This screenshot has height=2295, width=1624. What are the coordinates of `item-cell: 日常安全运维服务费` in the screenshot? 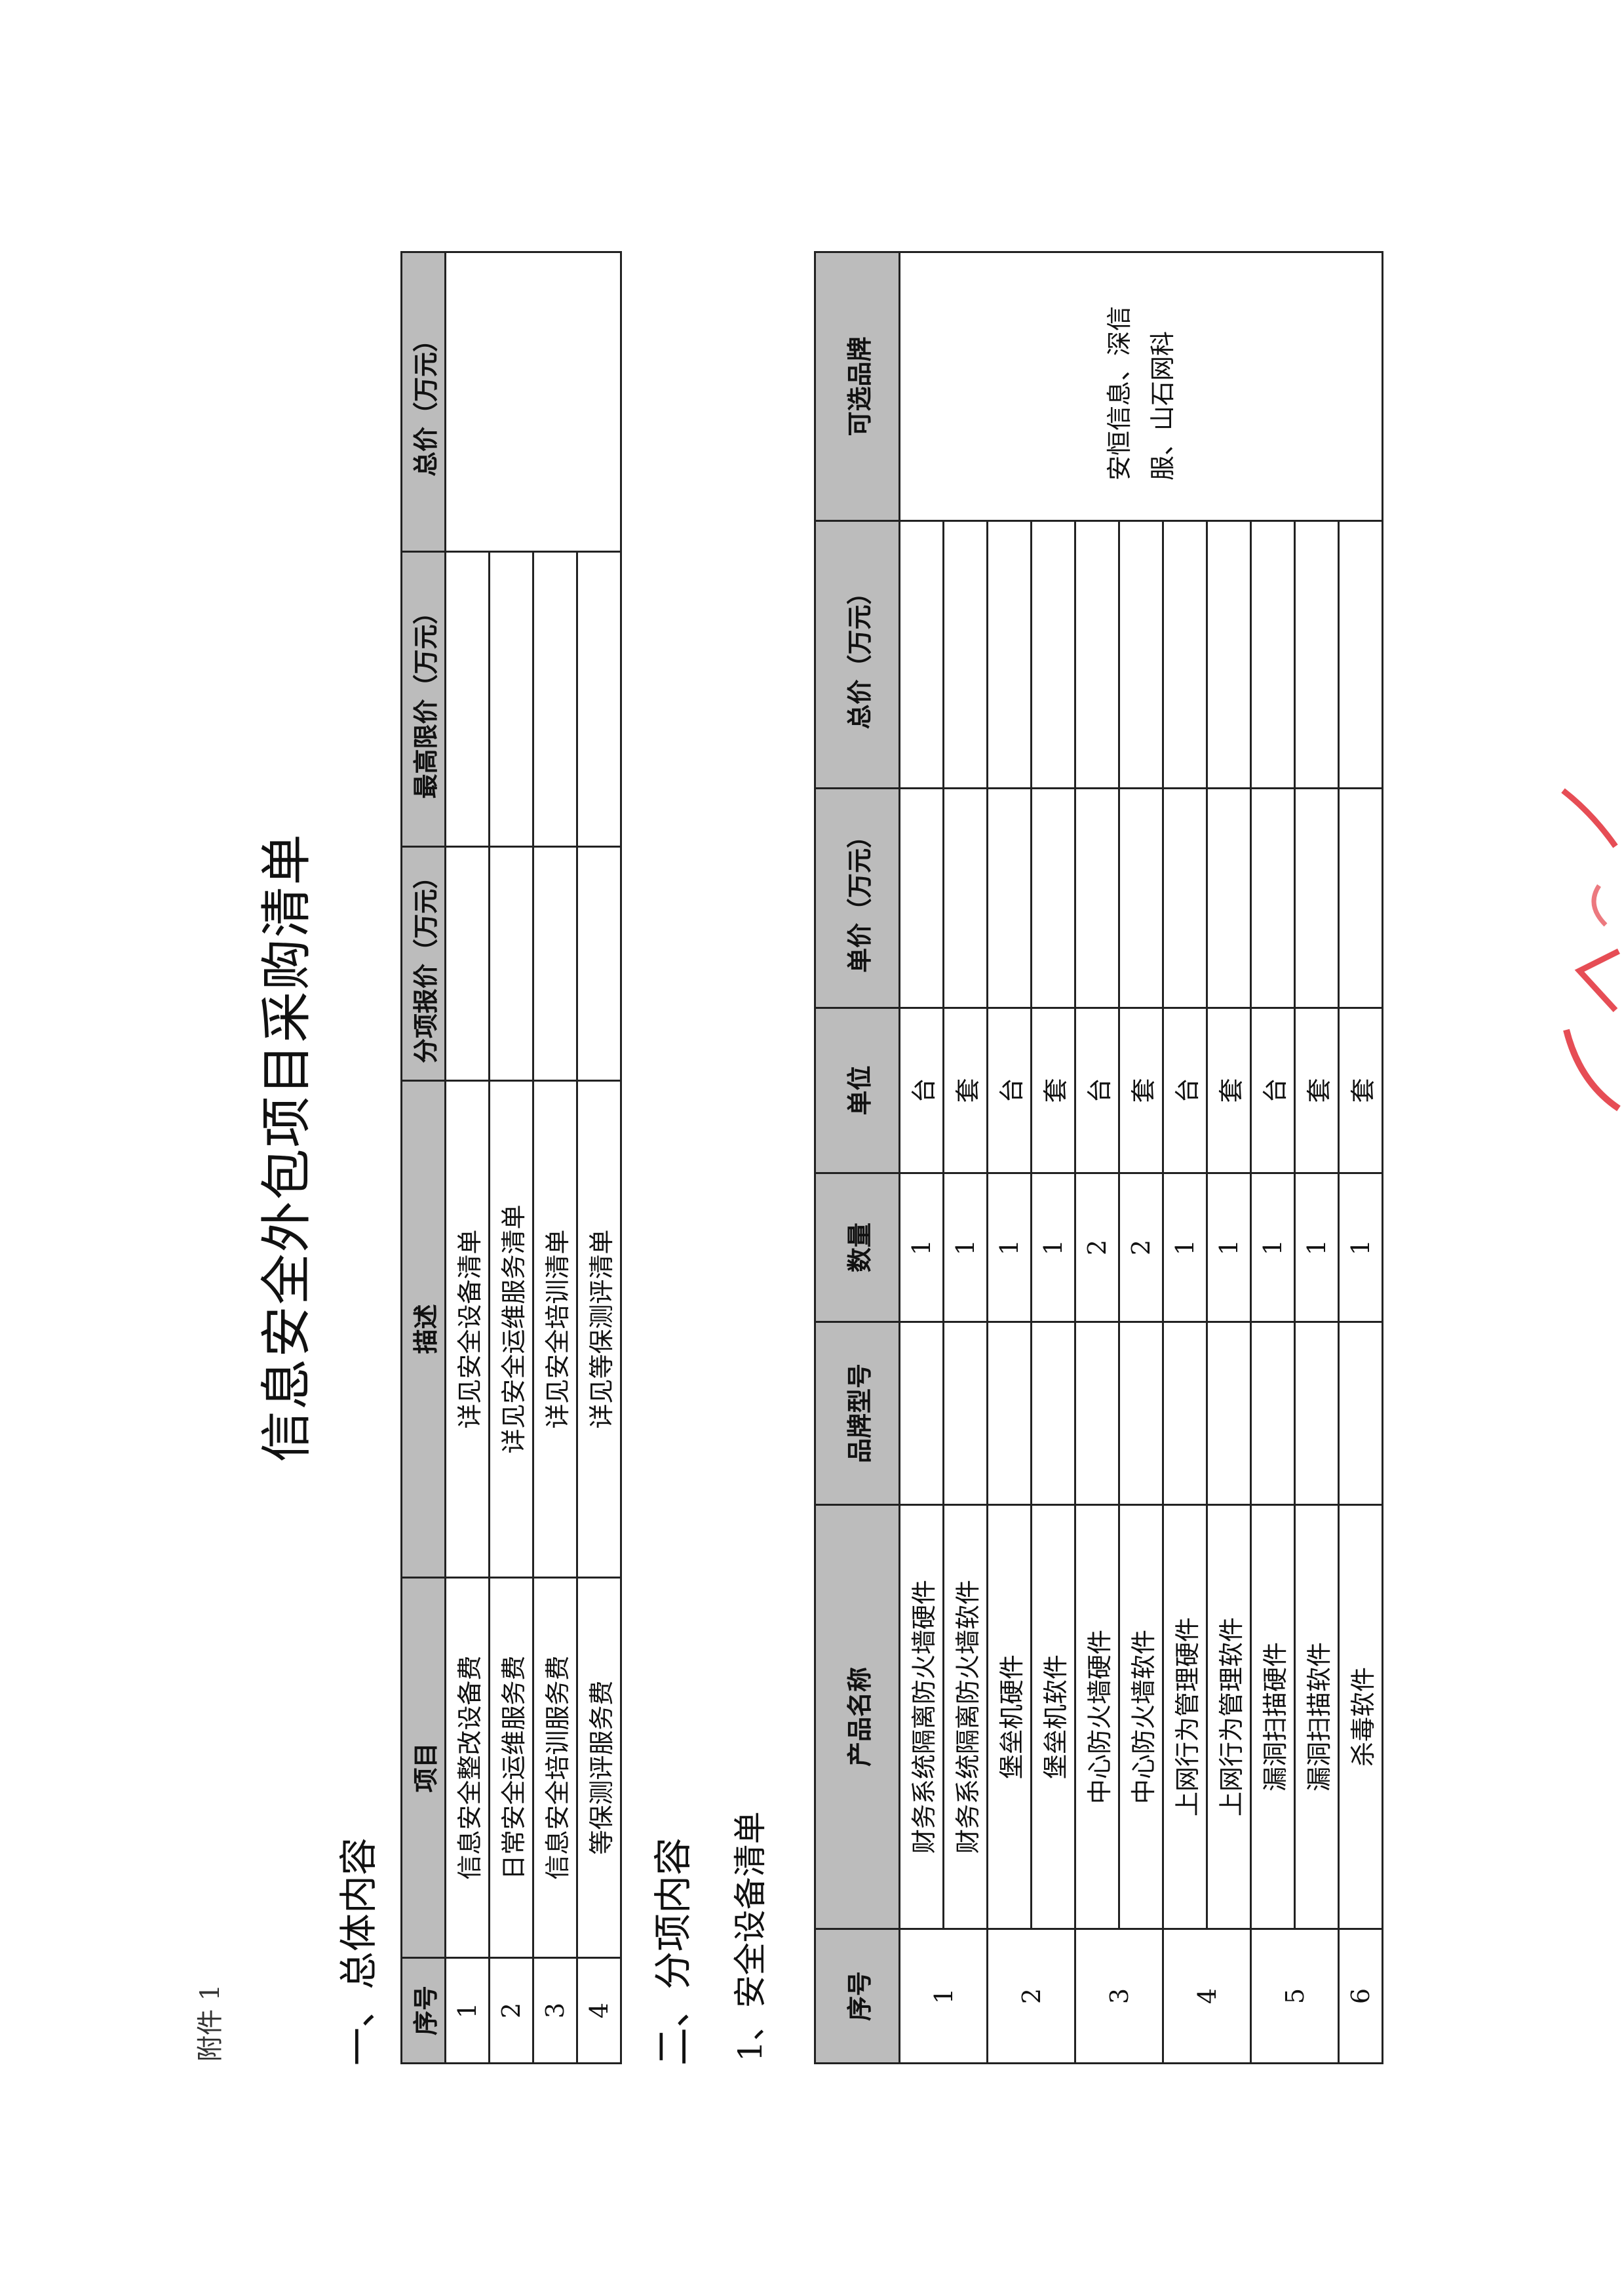 It's located at (511, 1767).